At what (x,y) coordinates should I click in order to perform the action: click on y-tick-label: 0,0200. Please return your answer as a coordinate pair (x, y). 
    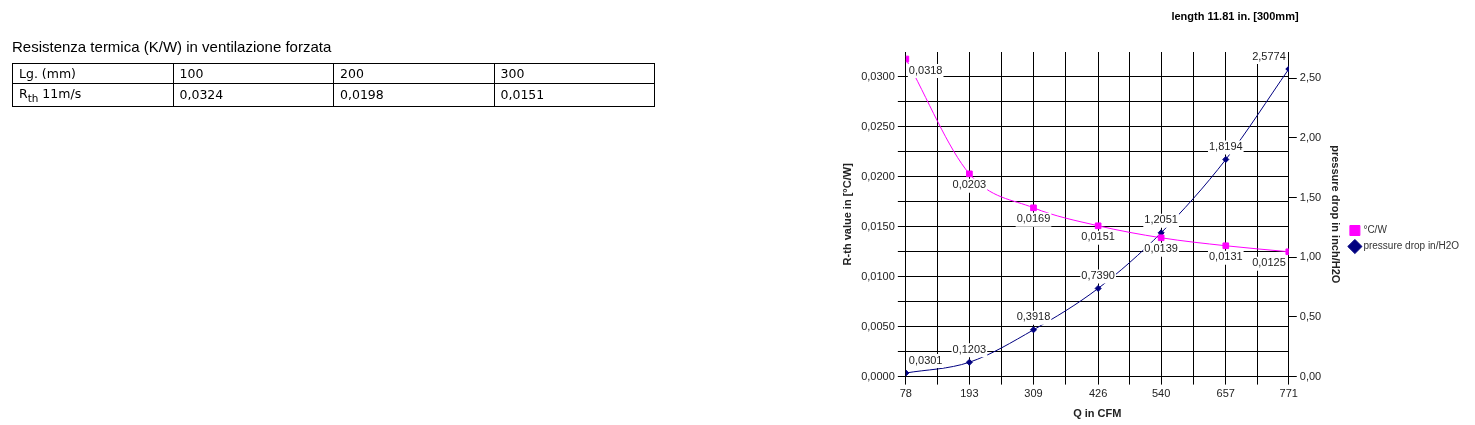
    Looking at the image, I should click on (878, 175).